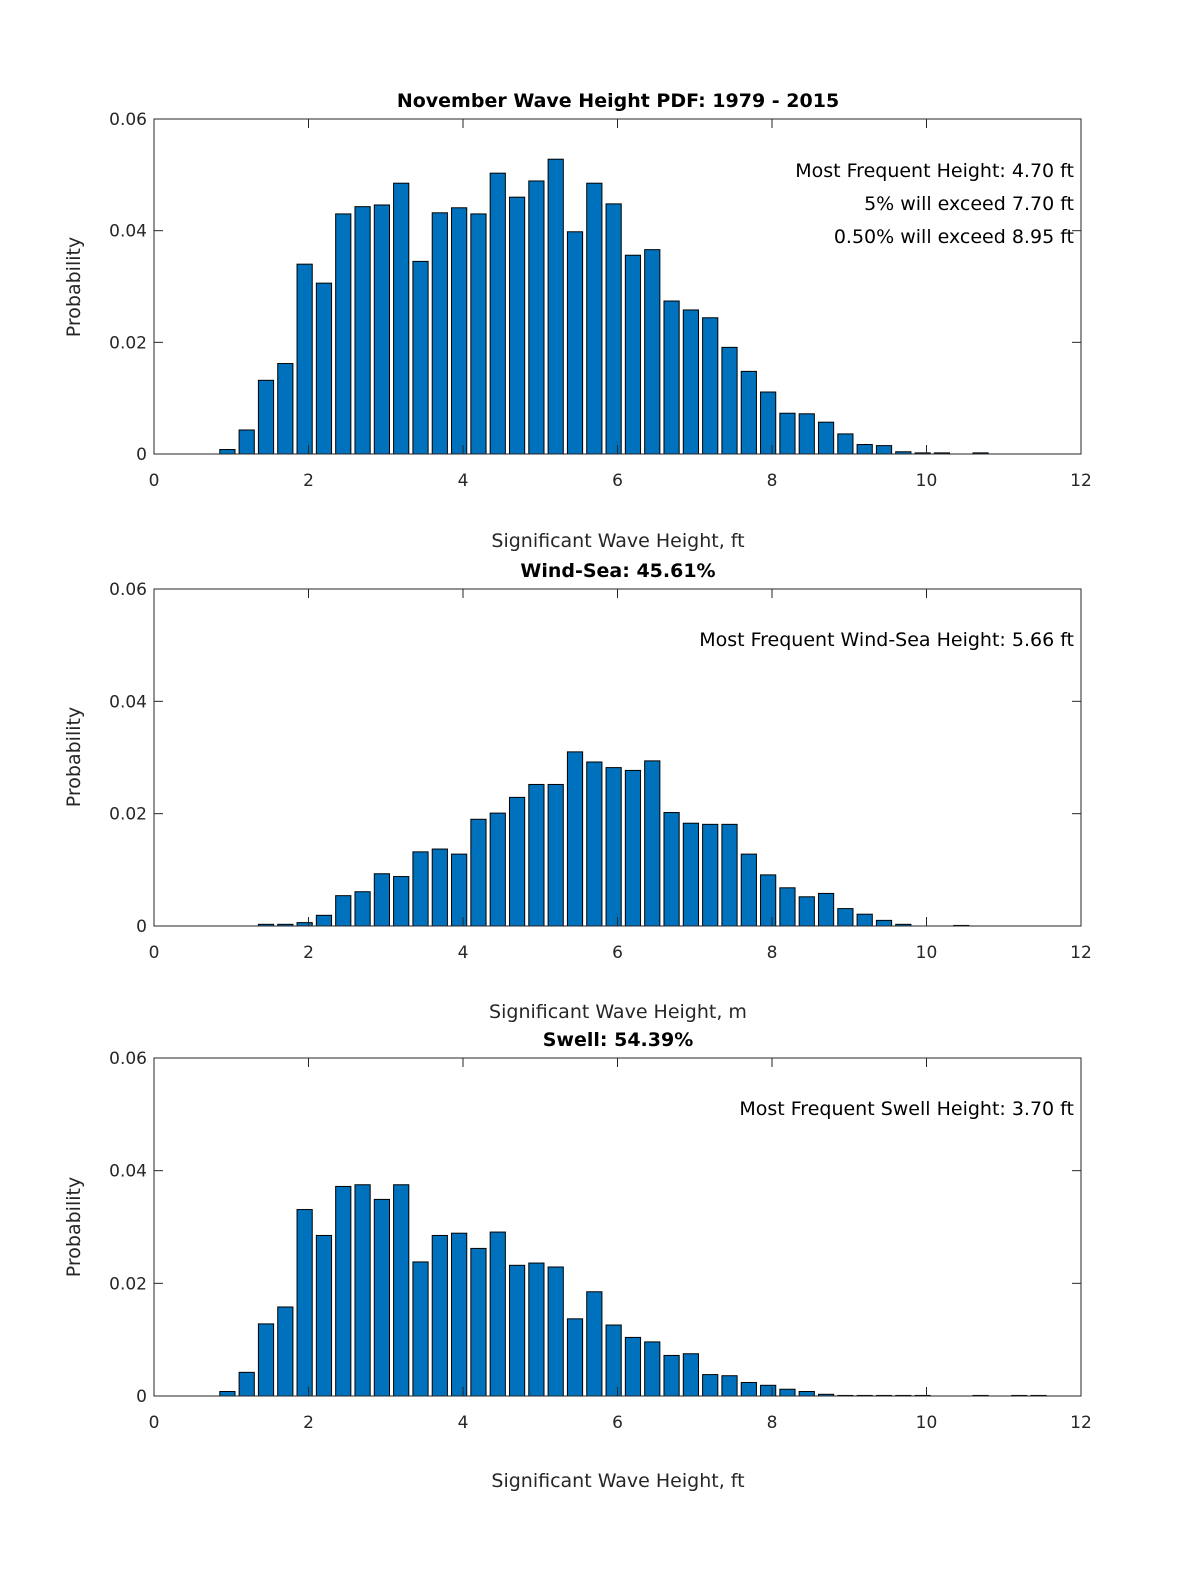  Describe the element at coordinates (128, 1059) in the screenshot. I see `y-tick-label: 0.06` at that location.